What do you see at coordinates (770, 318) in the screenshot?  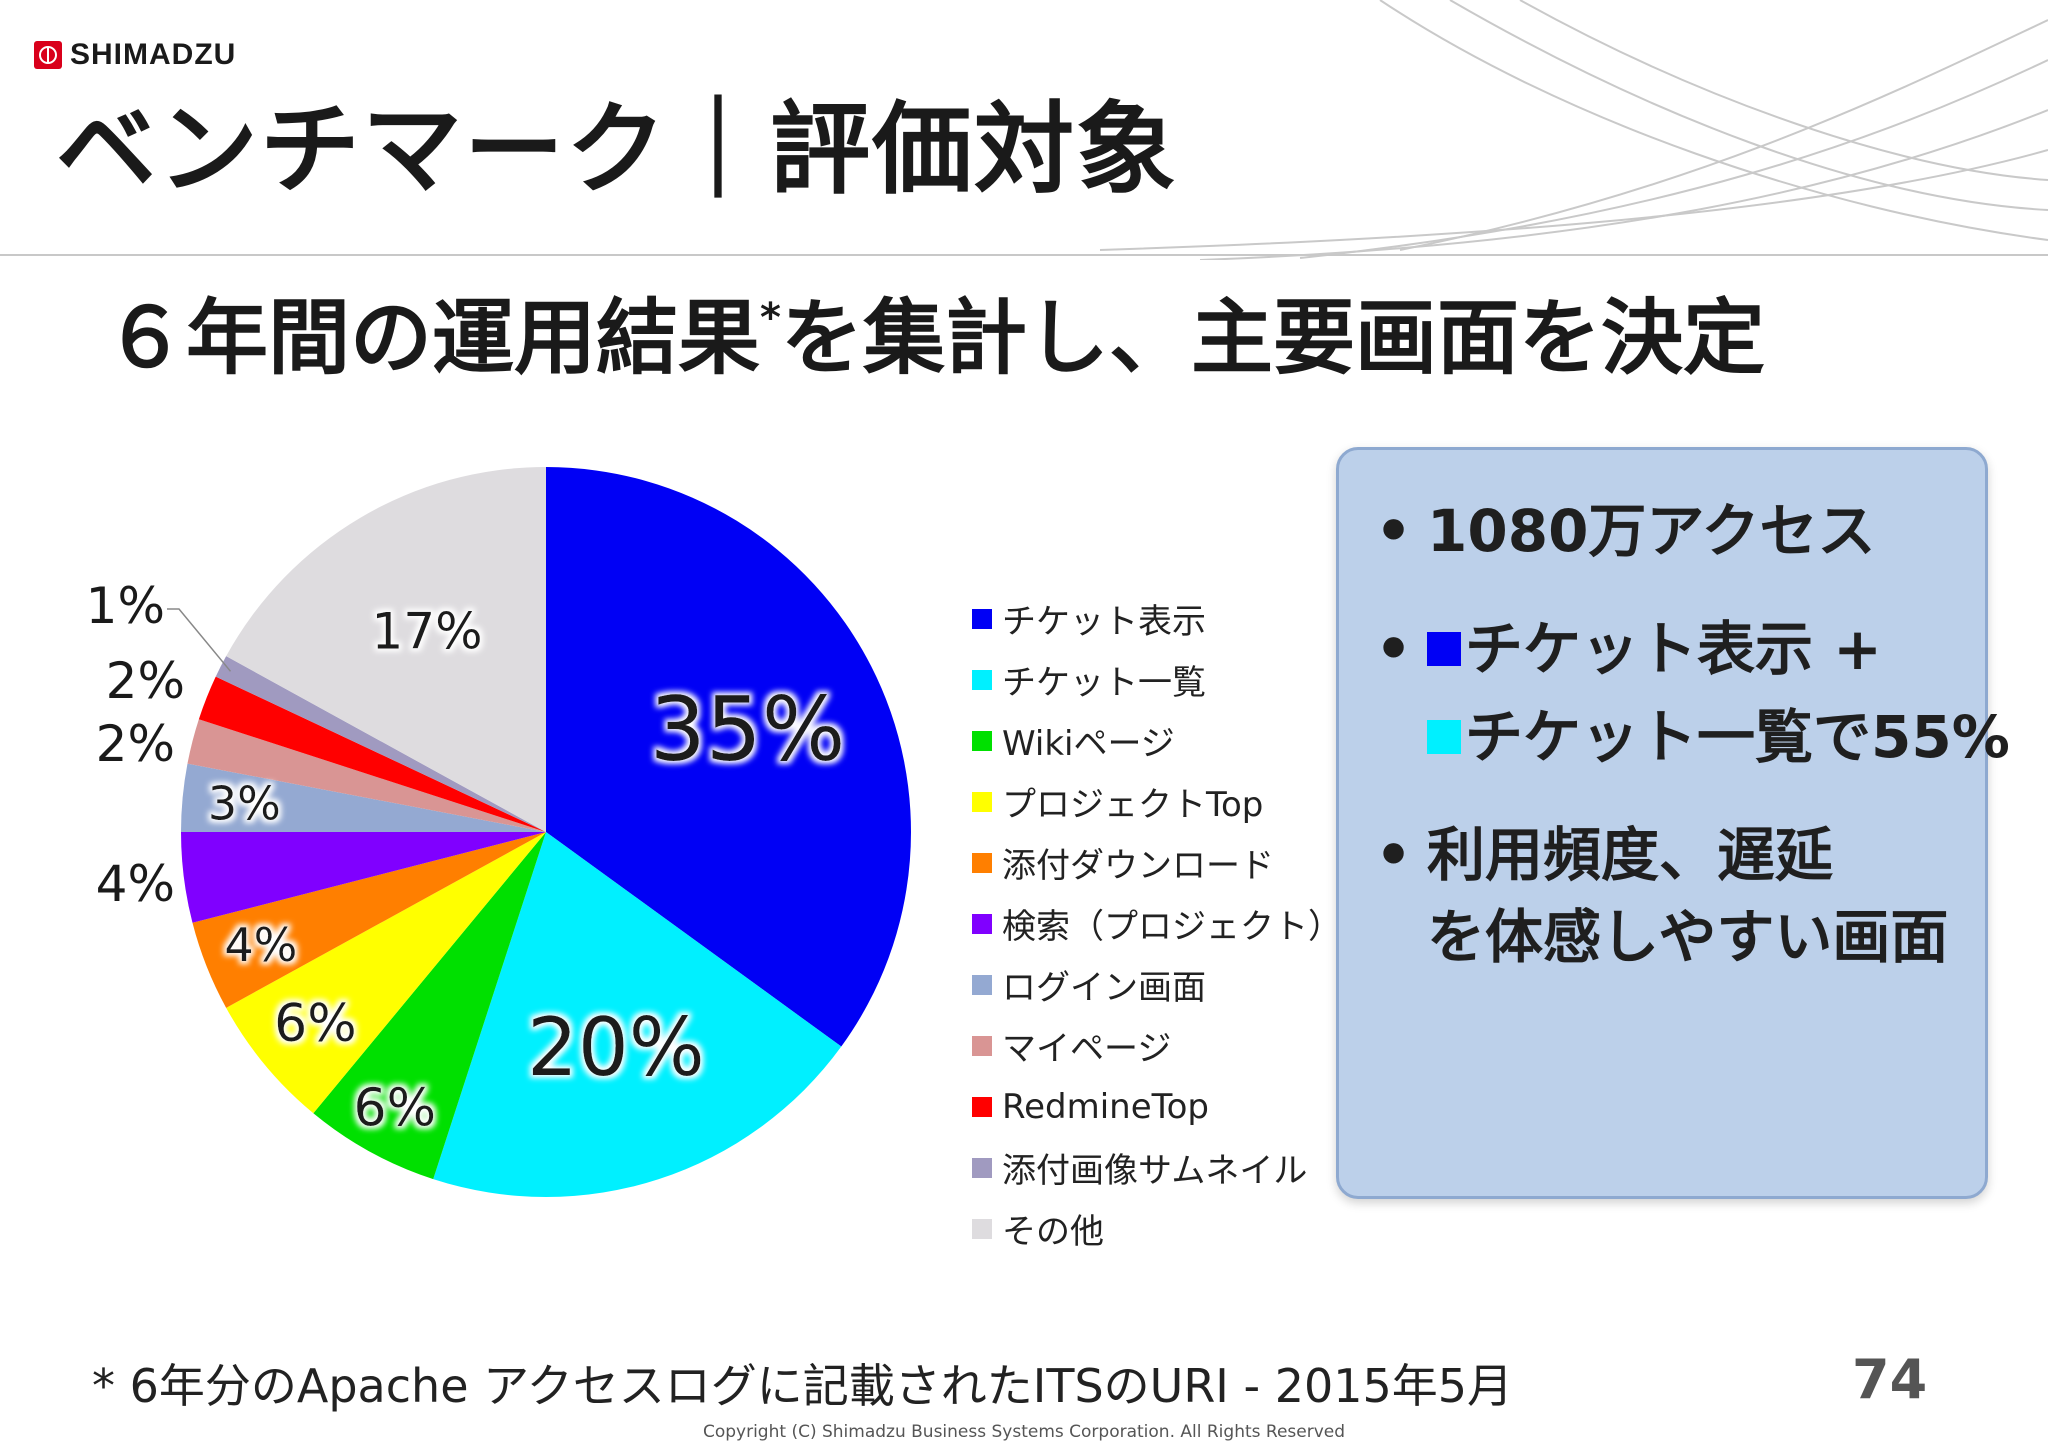 I see `subtitle-footnote-mark: *` at bounding box center [770, 318].